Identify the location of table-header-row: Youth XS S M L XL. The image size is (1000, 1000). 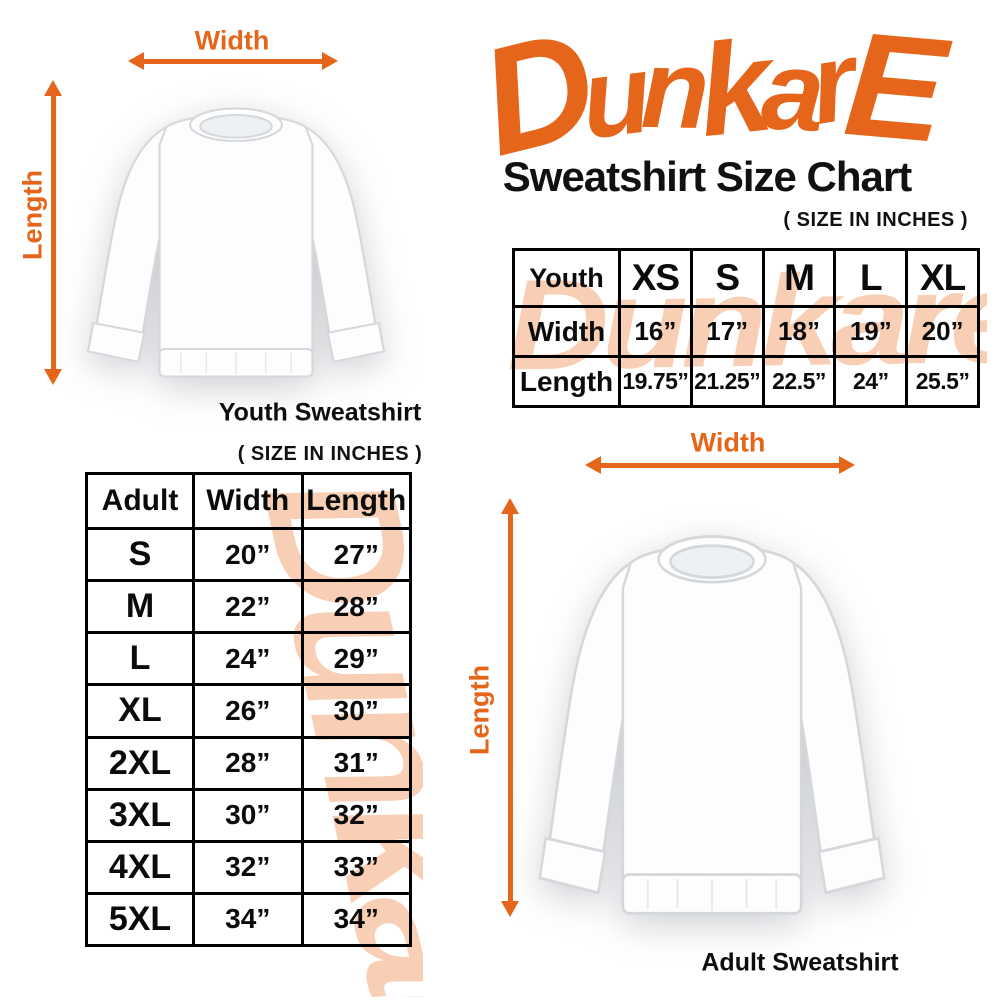
(746, 278).